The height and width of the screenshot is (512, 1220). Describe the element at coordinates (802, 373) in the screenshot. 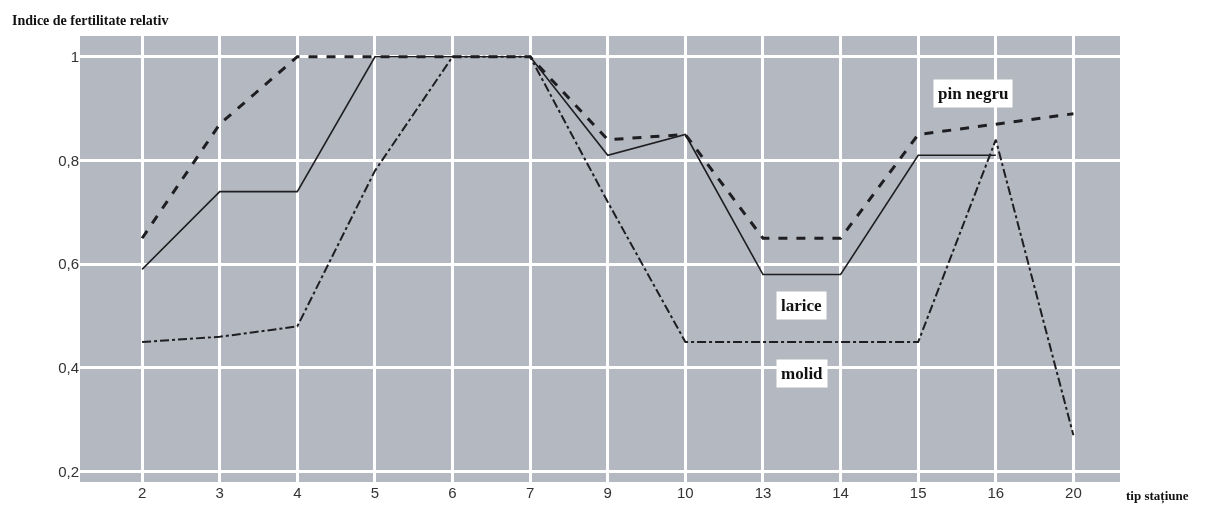

I see `series-label: molid` at that location.